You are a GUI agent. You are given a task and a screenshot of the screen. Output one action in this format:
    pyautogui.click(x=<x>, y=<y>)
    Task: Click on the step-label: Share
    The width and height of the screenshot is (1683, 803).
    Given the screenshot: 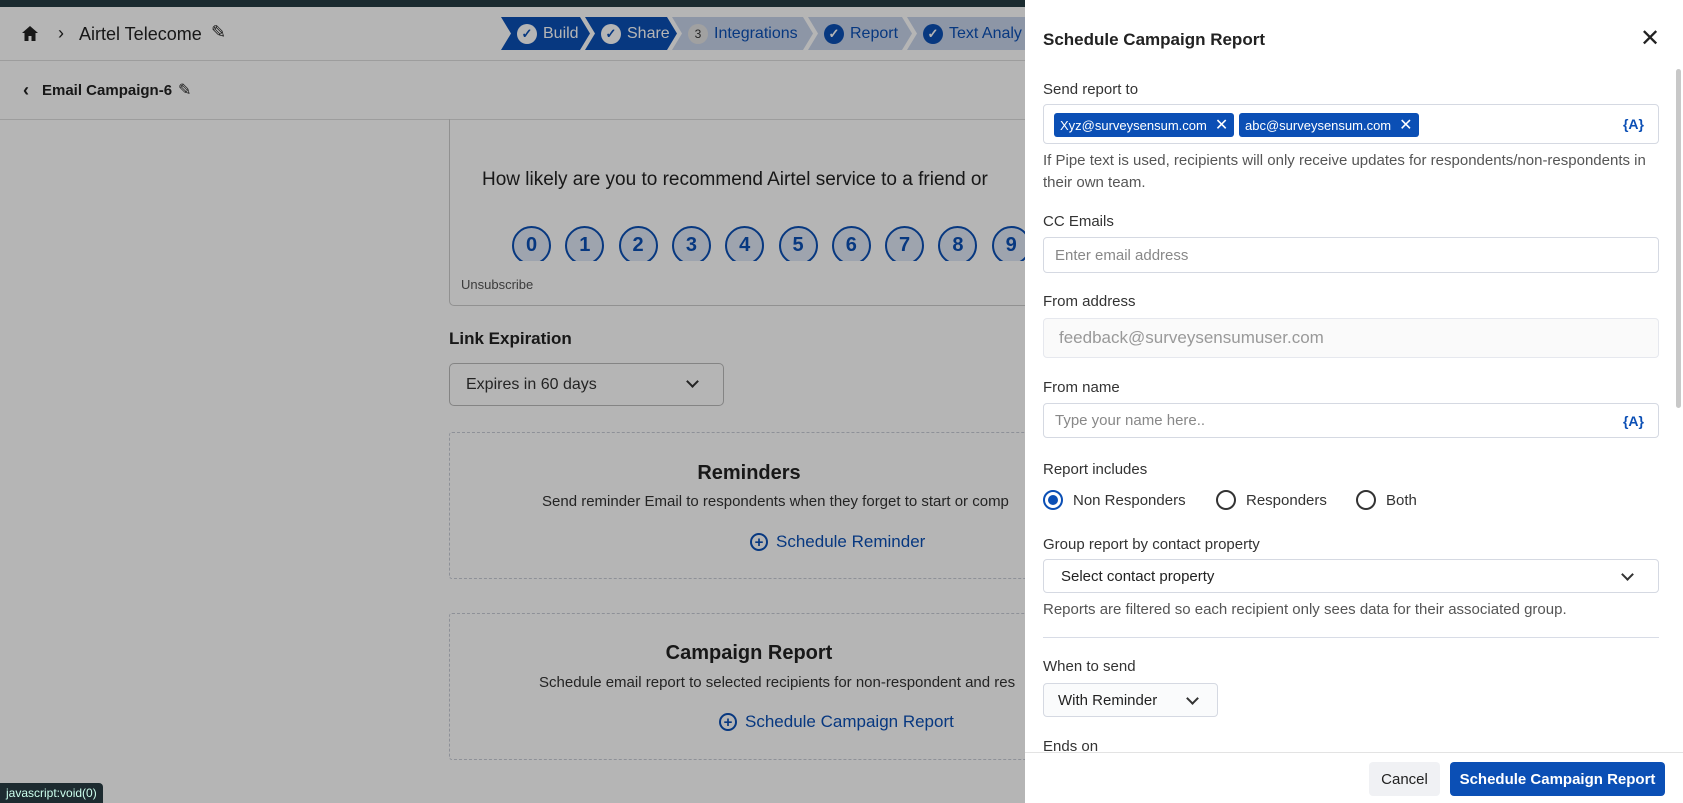 What is the action you would take?
    pyautogui.click(x=648, y=33)
    